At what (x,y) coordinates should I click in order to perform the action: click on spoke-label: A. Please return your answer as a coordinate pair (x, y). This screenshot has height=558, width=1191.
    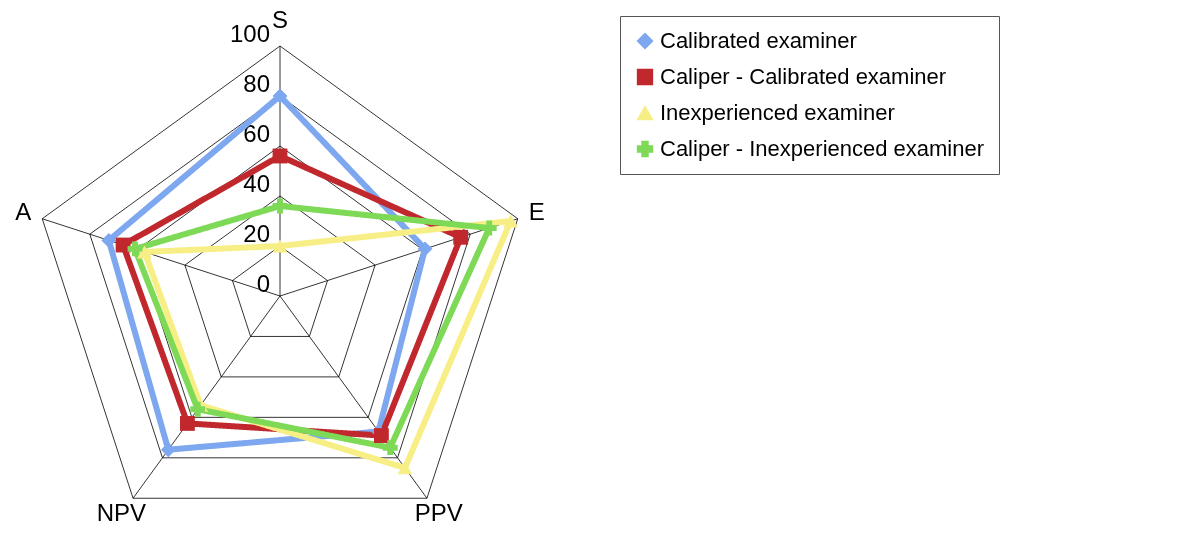
    Looking at the image, I should click on (23, 211).